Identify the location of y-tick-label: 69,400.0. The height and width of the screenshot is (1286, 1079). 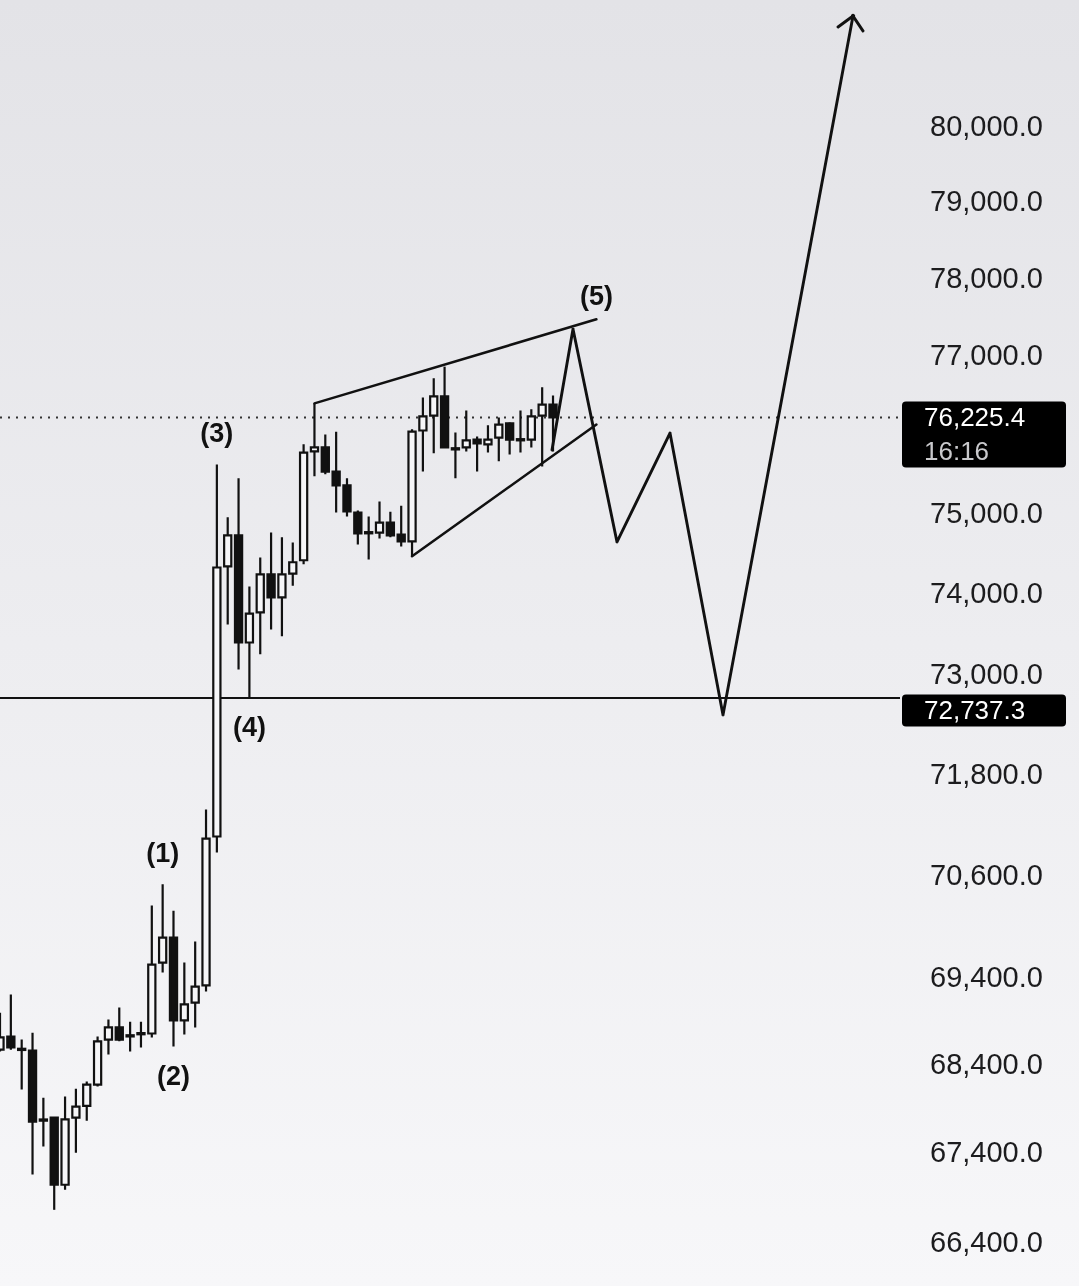
(986, 977).